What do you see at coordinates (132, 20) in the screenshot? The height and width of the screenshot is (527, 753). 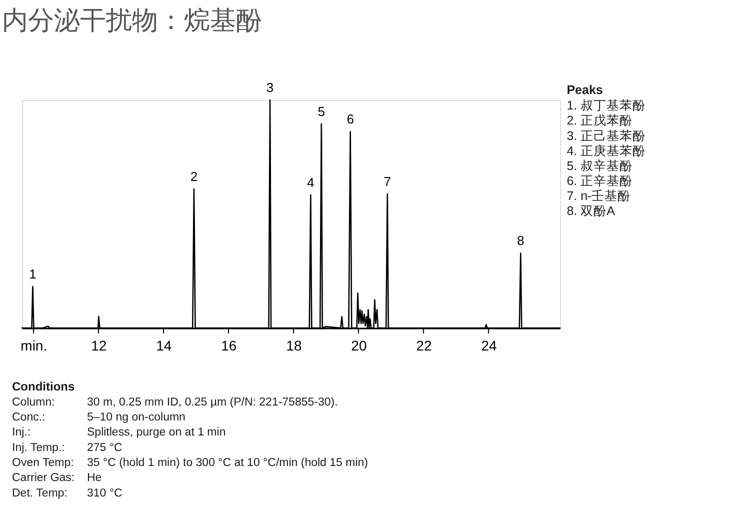 I see `chart-title: 内分泌干扰物：烷基酚` at bounding box center [132, 20].